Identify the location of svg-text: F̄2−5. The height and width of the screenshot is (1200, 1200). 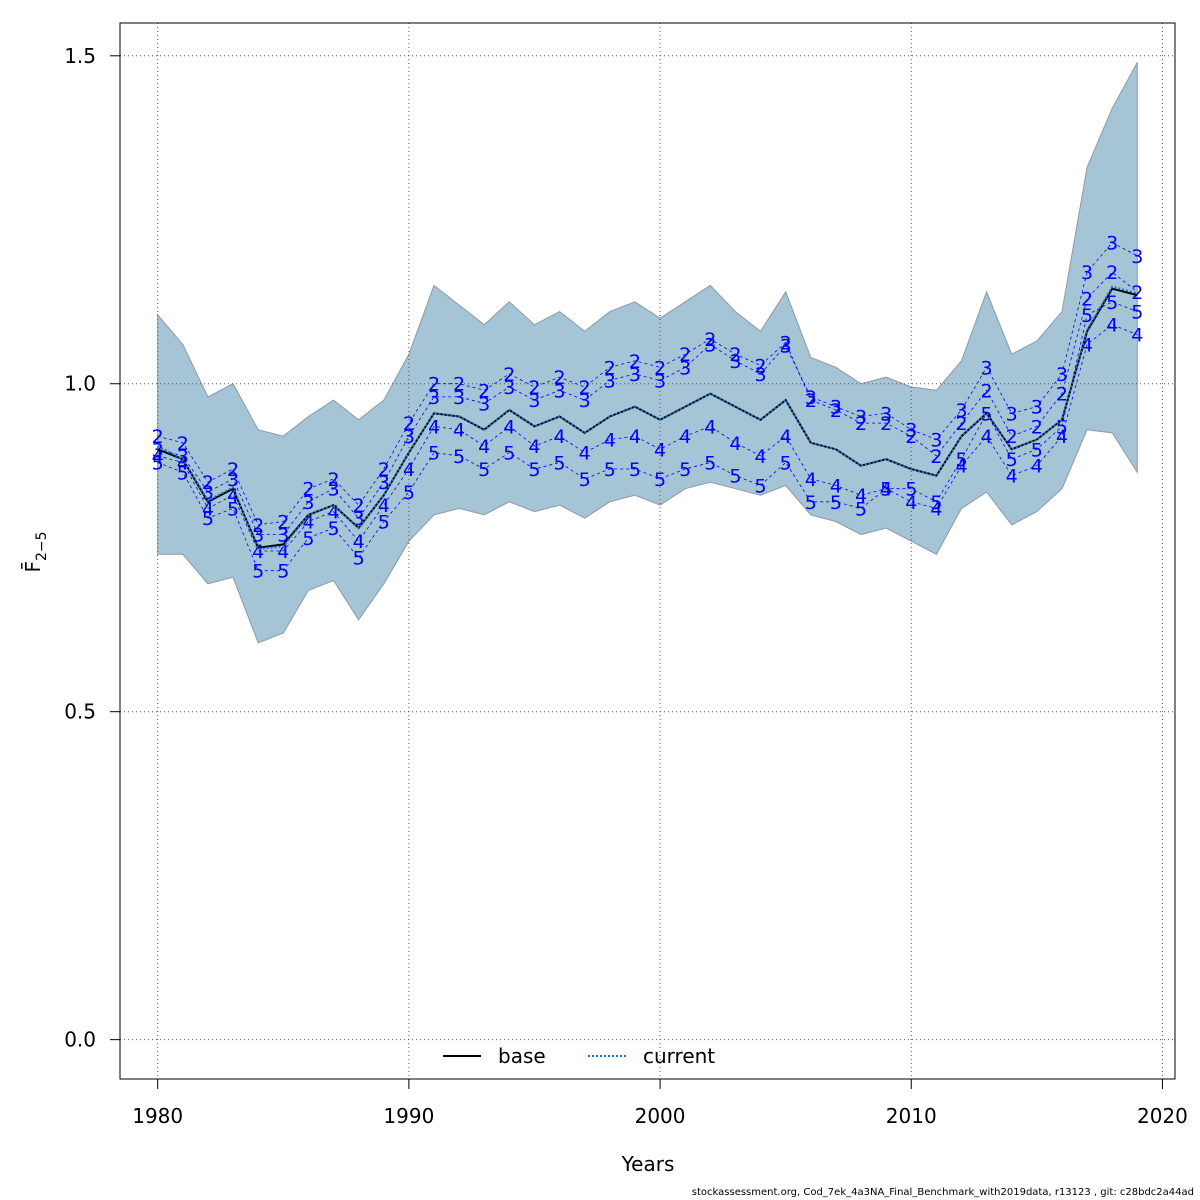
(35, 551).